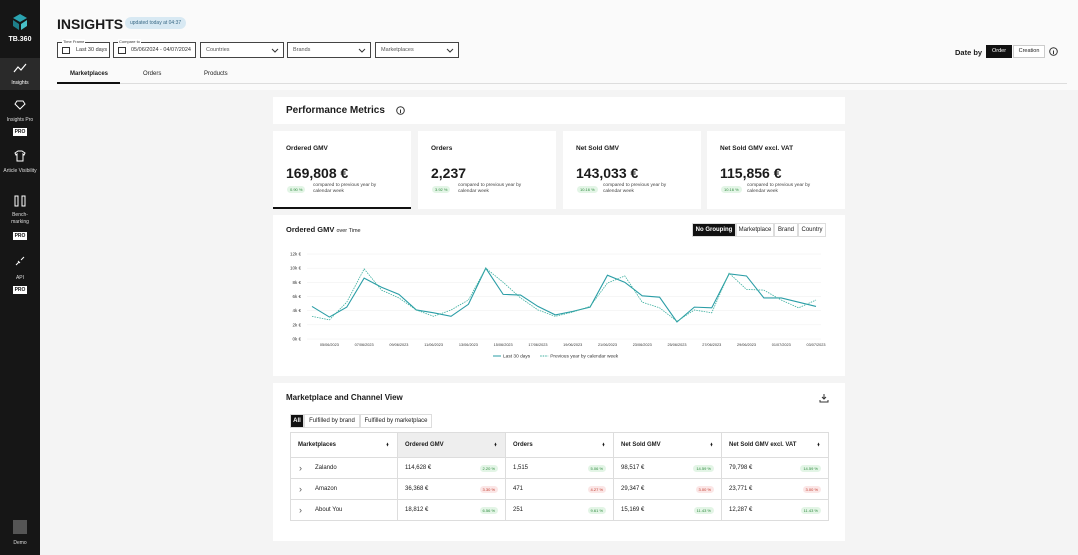  I want to click on x-tick-label: 27/06/2023, so click(711, 345).